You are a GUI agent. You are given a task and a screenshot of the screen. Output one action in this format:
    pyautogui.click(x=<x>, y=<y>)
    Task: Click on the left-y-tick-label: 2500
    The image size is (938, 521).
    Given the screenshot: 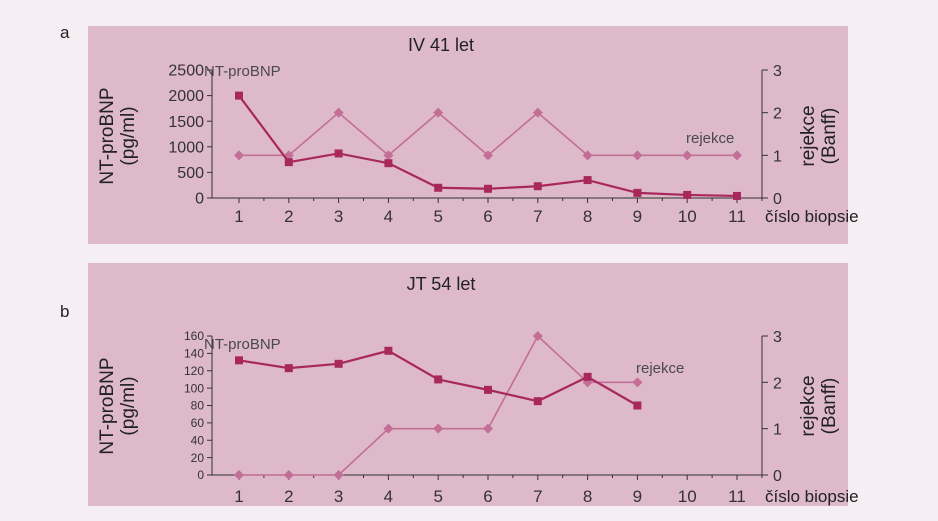 What is the action you would take?
    pyautogui.click(x=186, y=71)
    